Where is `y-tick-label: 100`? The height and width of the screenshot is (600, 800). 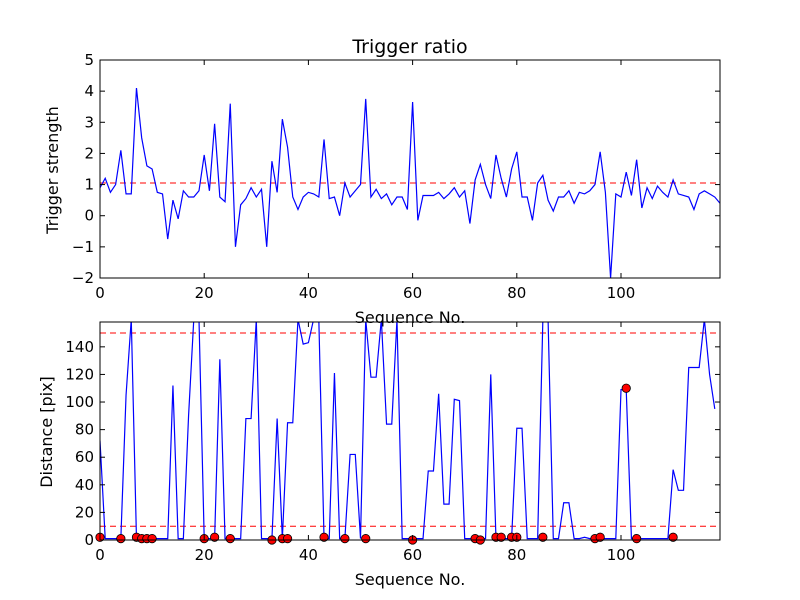
y-tick-label: 100 is located at coordinates (79, 402).